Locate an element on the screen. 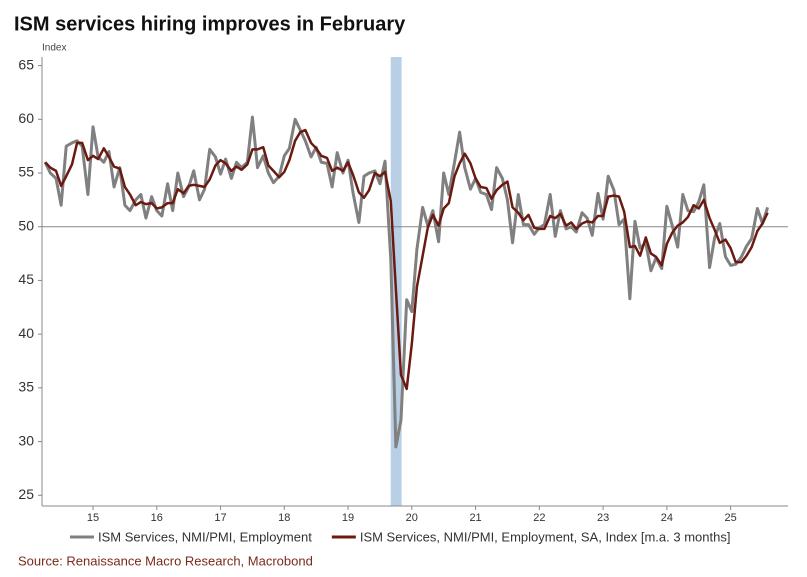 This screenshot has height=577, width=807. x-tick-label: 24 is located at coordinates (667, 518).